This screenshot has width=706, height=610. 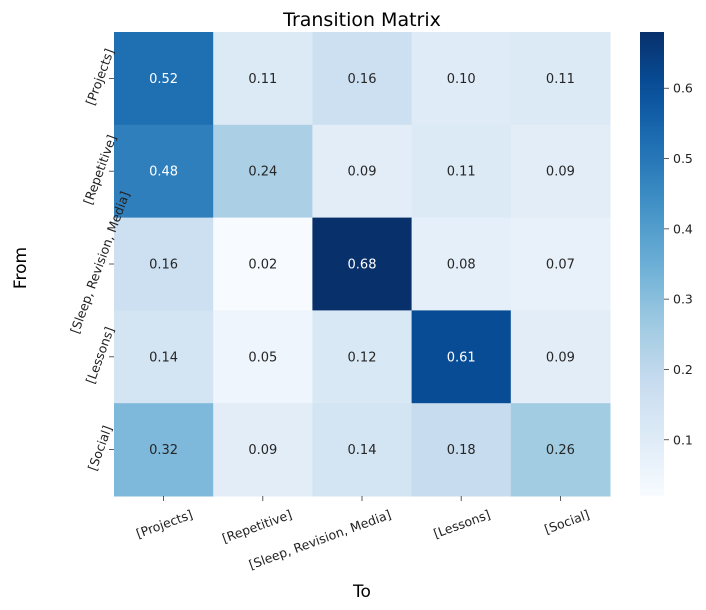 I want to click on heatmap-cell-r4-c3, so click(x=461, y=450).